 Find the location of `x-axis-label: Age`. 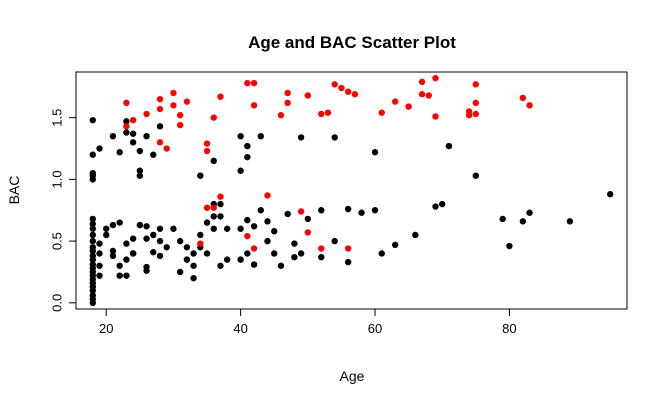

x-axis-label: Age is located at coordinates (352, 376).